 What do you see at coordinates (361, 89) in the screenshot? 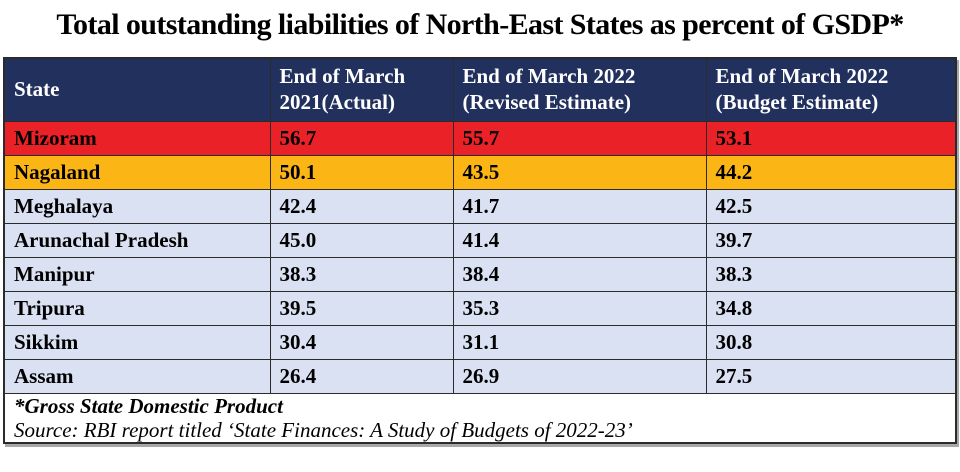
I see `column-header-march-2021-actual: End of March 2021(Actual)` at bounding box center [361, 89].